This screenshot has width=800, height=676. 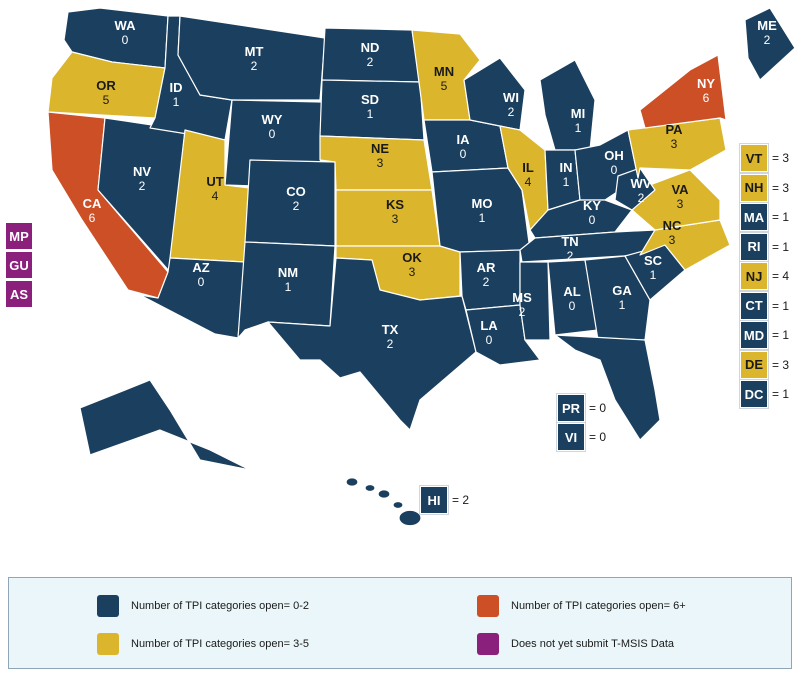 I want to click on state-value-me: 2, so click(x=767, y=40).